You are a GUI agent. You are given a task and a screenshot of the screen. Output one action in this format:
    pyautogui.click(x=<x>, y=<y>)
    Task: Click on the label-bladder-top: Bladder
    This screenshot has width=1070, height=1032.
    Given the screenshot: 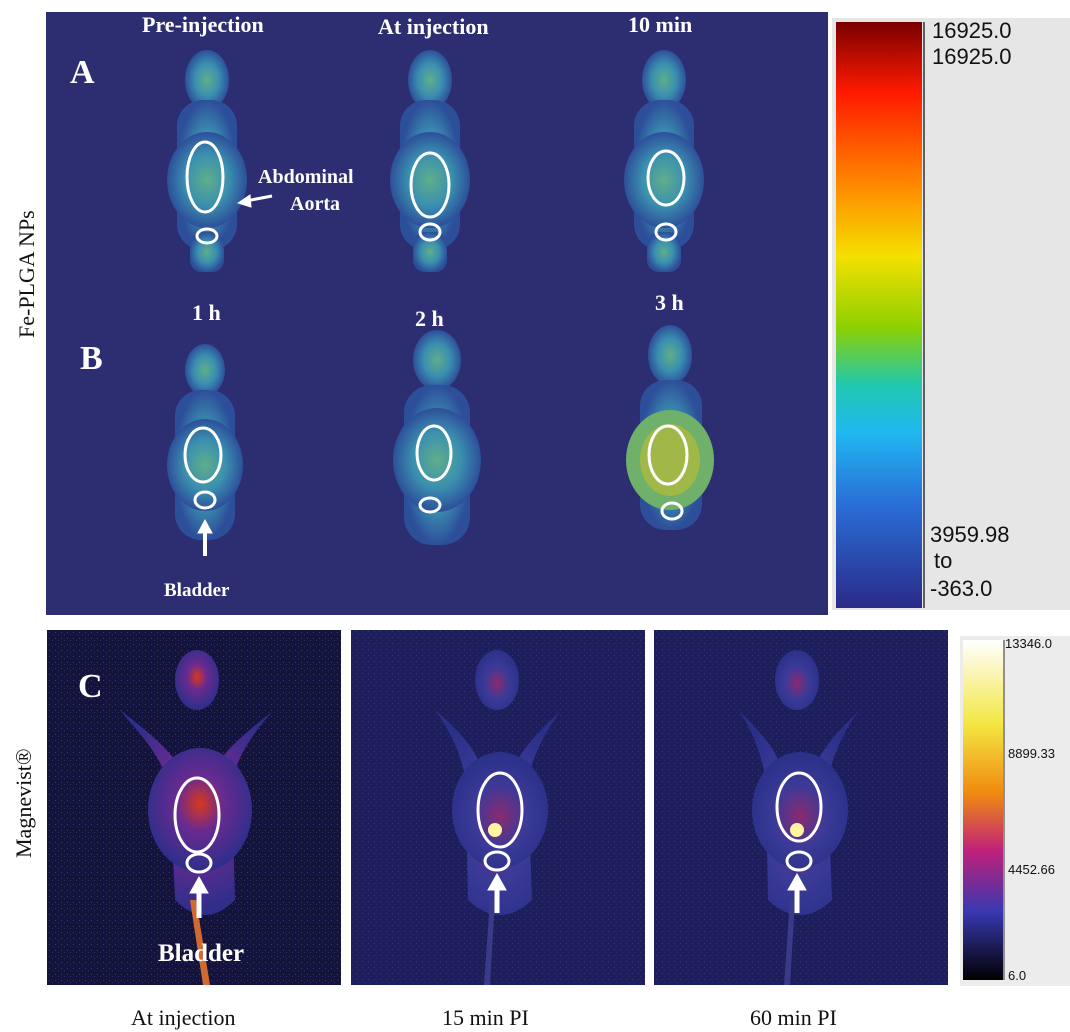 What is the action you would take?
    pyautogui.click(x=197, y=590)
    